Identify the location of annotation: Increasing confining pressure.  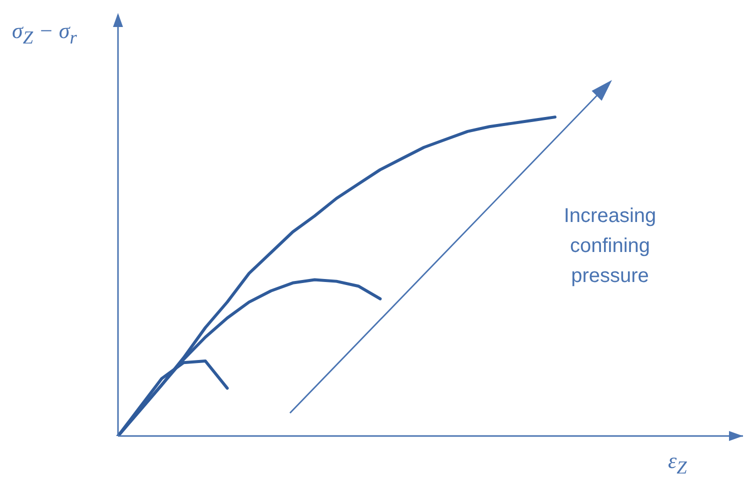
(610, 246).